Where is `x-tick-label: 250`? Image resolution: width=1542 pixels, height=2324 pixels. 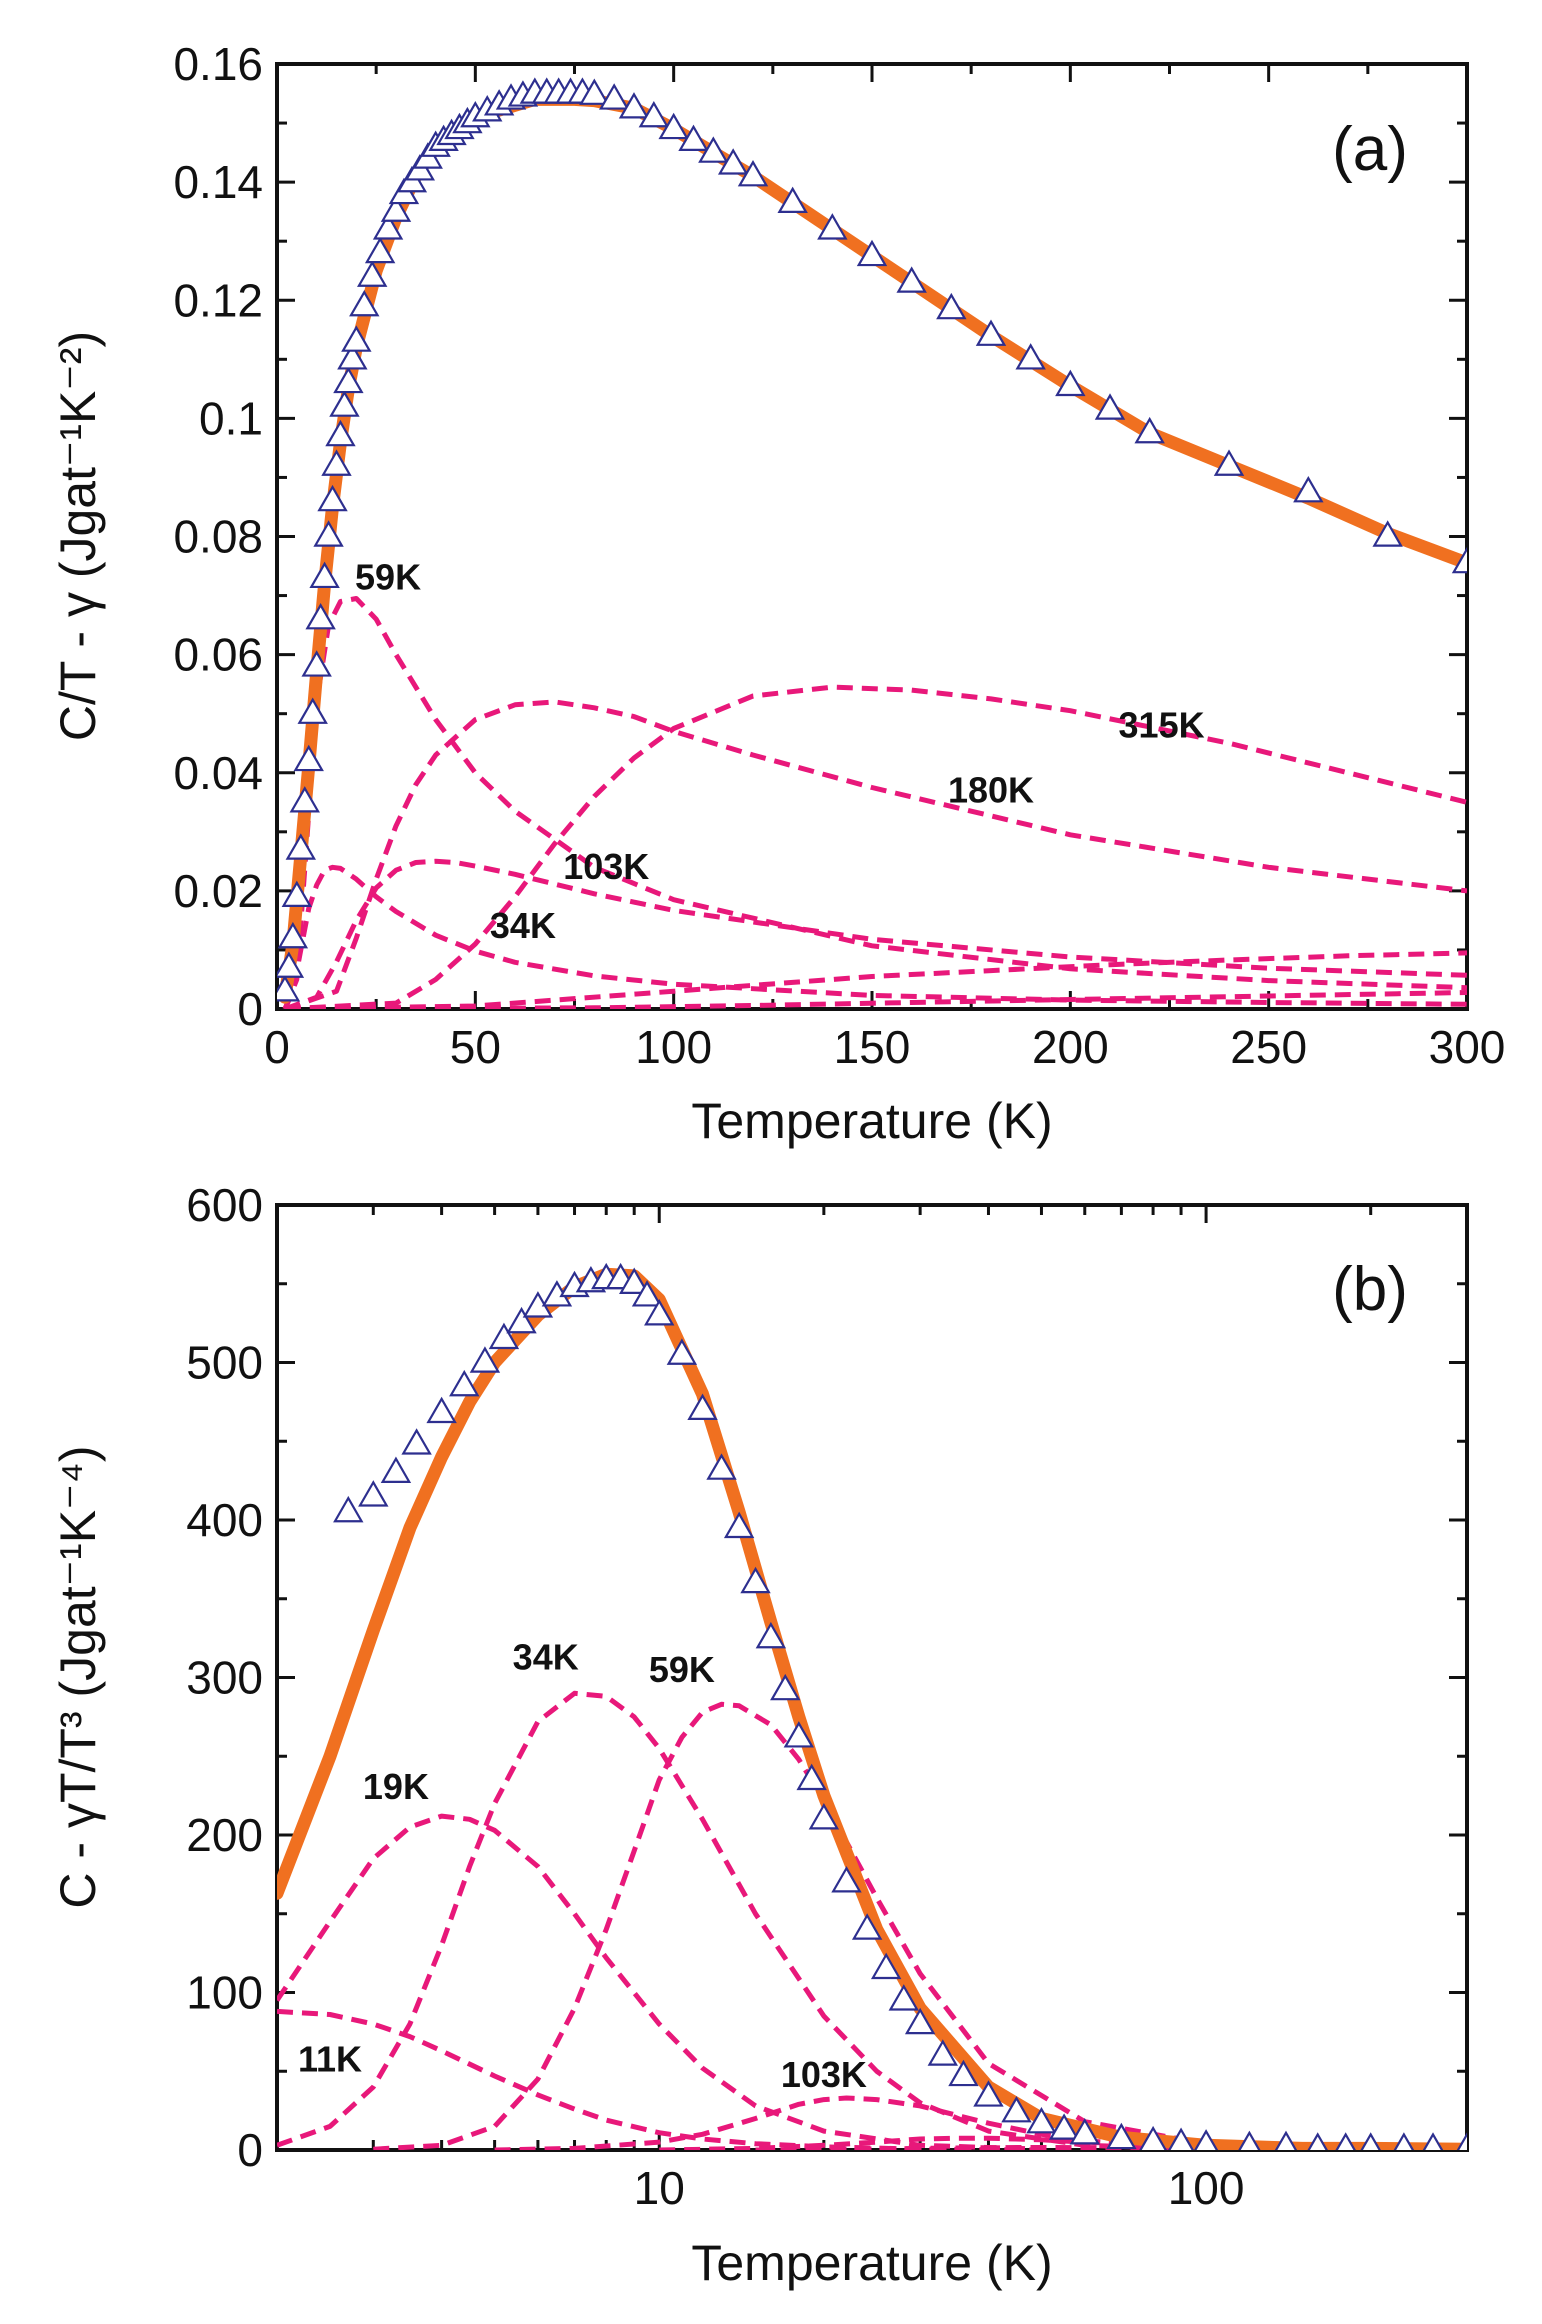
x-tick-label: 250 is located at coordinates (1268, 1047).